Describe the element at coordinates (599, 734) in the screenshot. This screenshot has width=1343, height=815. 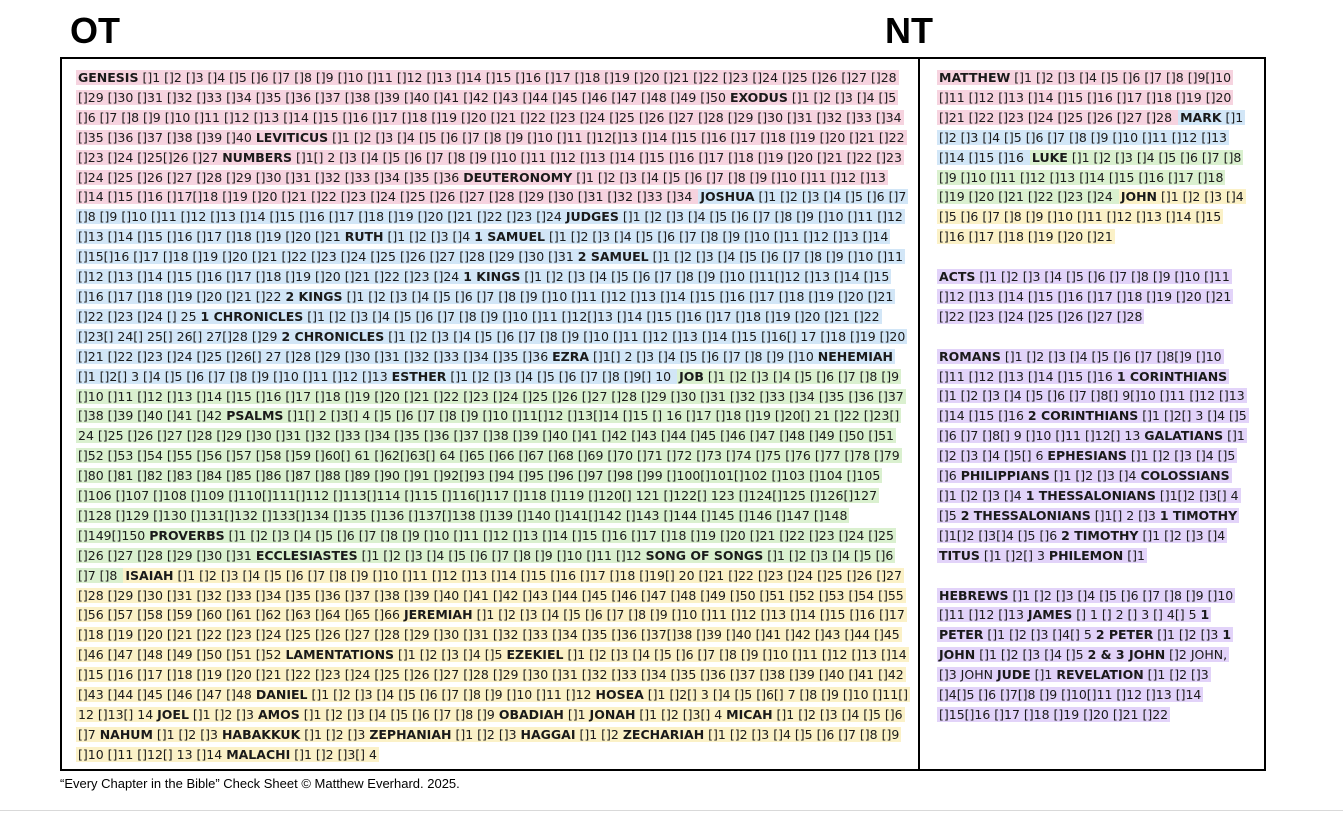
I see `chapter-boxes-haggai: []1 []2` at that location.